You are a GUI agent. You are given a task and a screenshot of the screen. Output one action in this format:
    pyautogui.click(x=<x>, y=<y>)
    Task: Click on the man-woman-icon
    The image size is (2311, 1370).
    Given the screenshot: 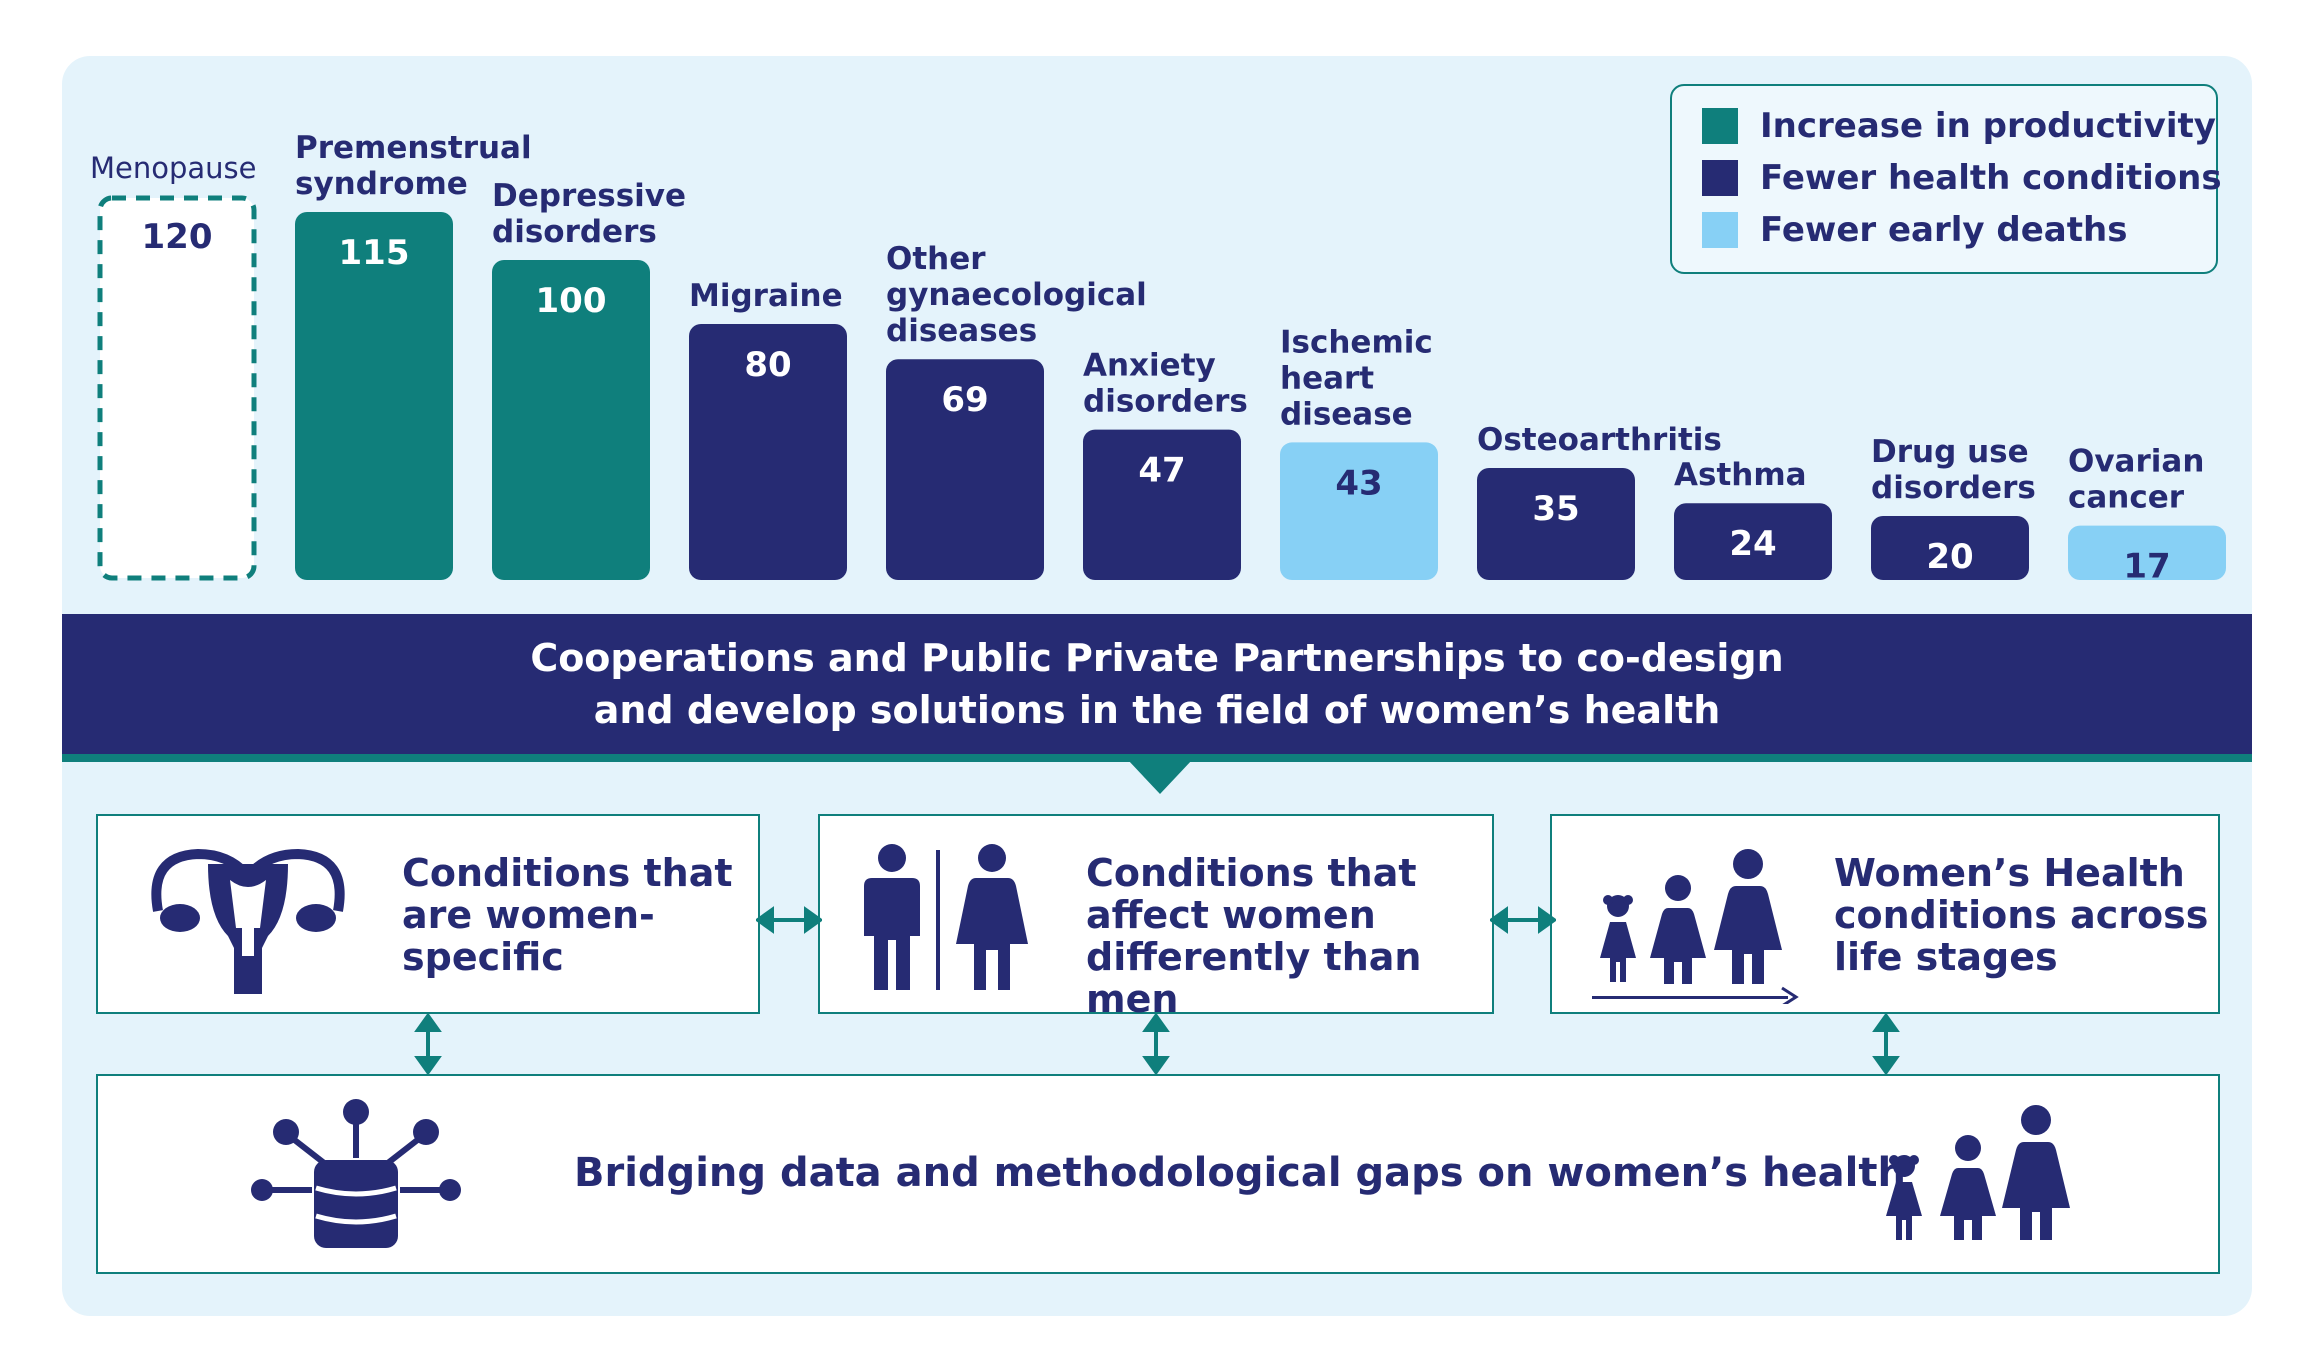 What is the action you would take?
    pyautogui.click(x=946, y=917)
    